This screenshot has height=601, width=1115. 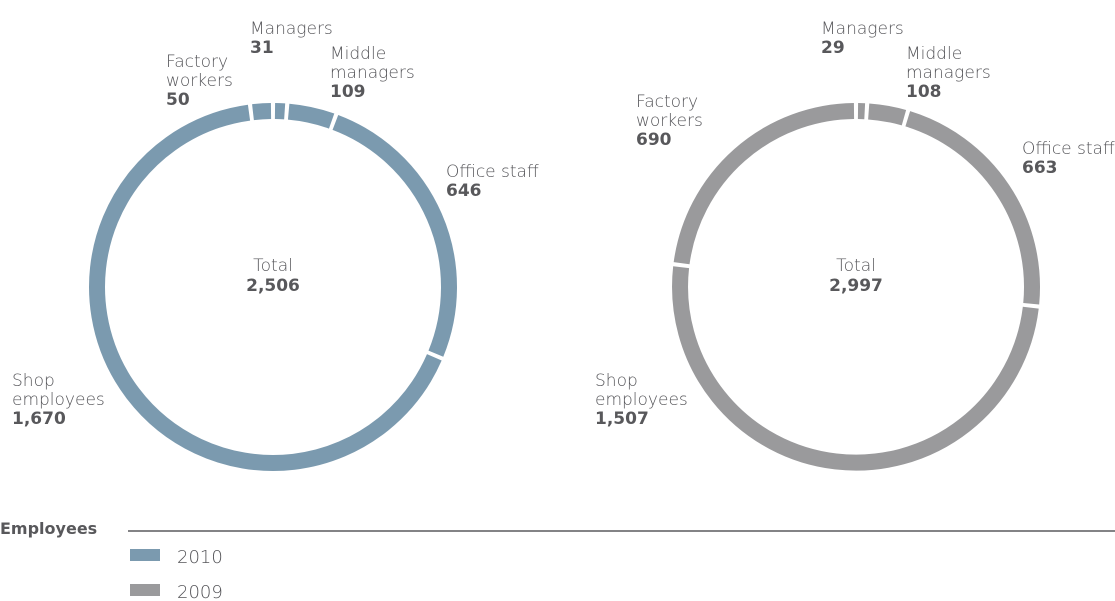 I want to click on slice-value-middle-managers: 108, so click(x=924, y=92).